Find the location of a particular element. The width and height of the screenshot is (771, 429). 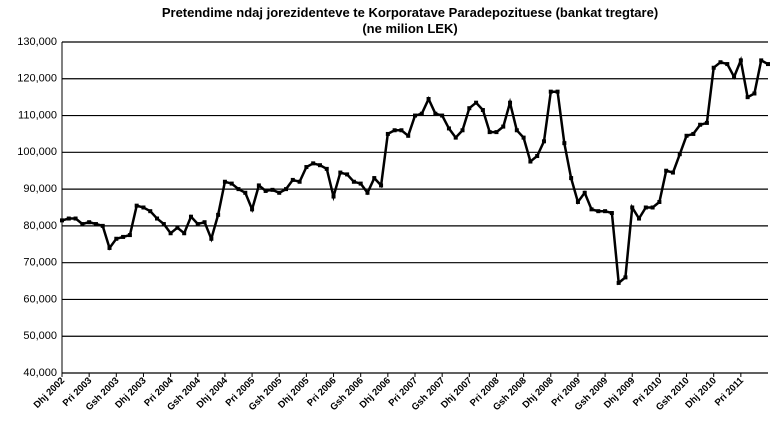

y-tick-label: 60,000 is located at coordinates (40, 299).